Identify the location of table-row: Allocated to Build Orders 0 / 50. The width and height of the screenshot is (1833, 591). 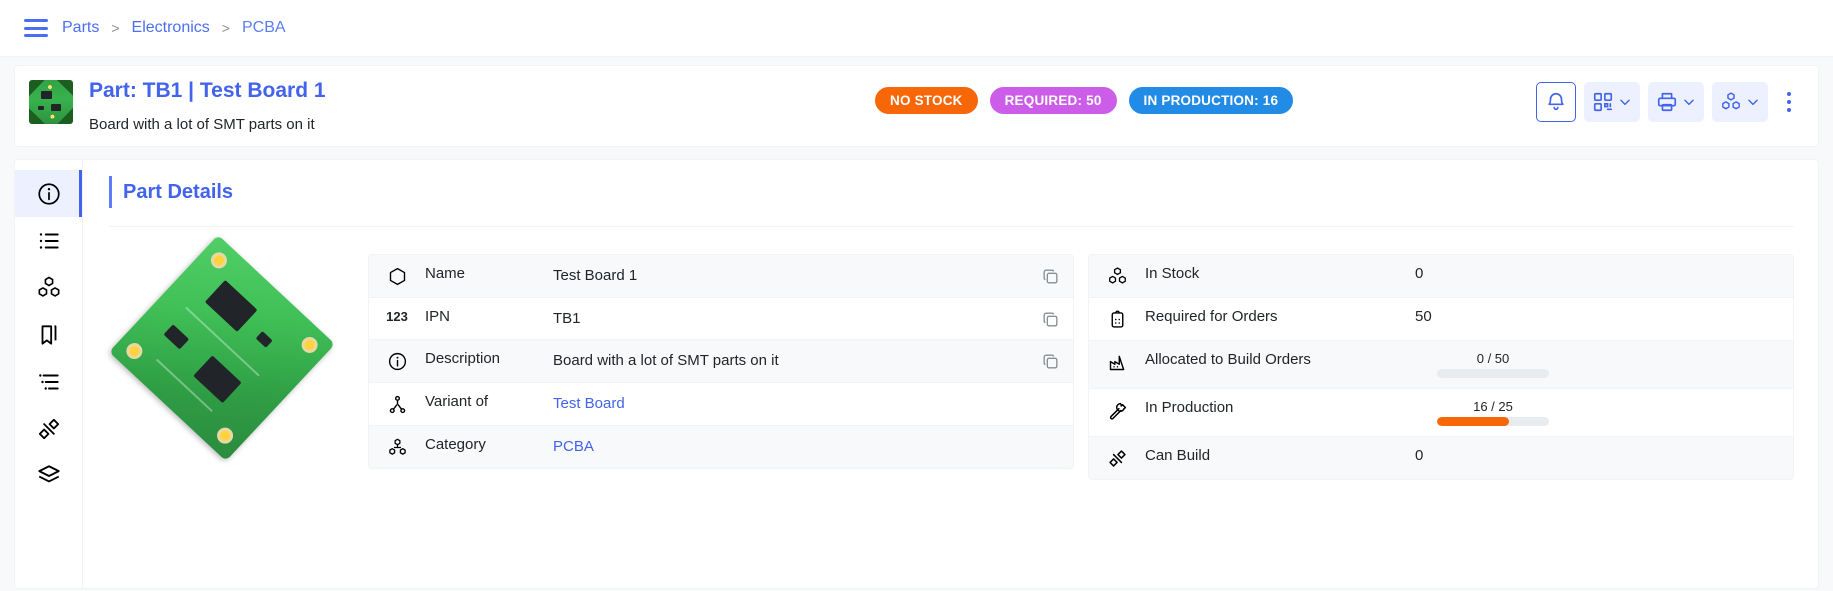
(1441, 365).